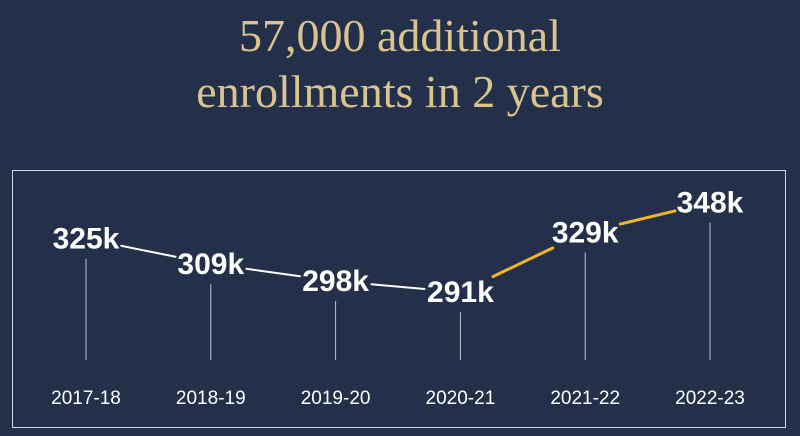  What do you see at coordinates (86, 239) in the screenshot?
I see `data-label-2017-18: 325k` at bounding box center [86, 239].